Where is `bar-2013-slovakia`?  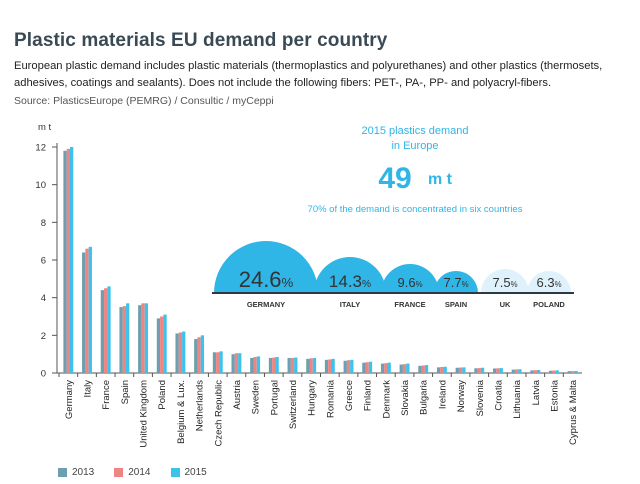 bar-2013-slovakia is located at coordinates (401, 368).